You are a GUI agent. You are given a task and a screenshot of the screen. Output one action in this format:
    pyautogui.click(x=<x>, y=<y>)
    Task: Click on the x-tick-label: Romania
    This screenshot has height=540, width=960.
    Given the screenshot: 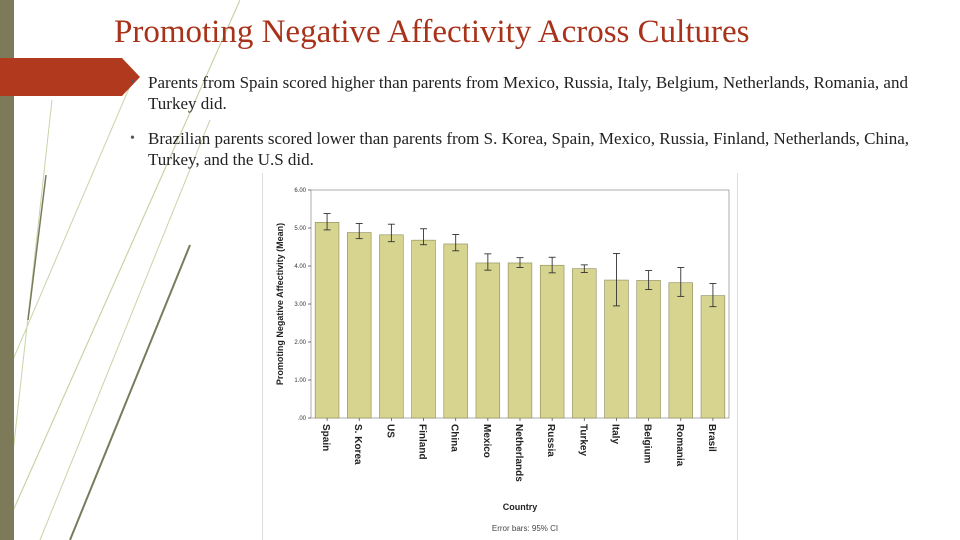 What is the action you would take?
    pyautogui.click(x=679, y=445)
    